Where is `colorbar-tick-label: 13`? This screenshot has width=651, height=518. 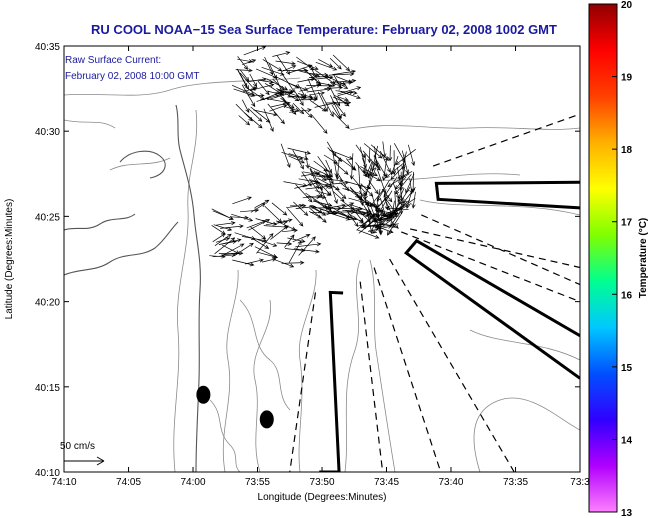 colorbar-tick-label: 13 is located at coordinates (627, 513).